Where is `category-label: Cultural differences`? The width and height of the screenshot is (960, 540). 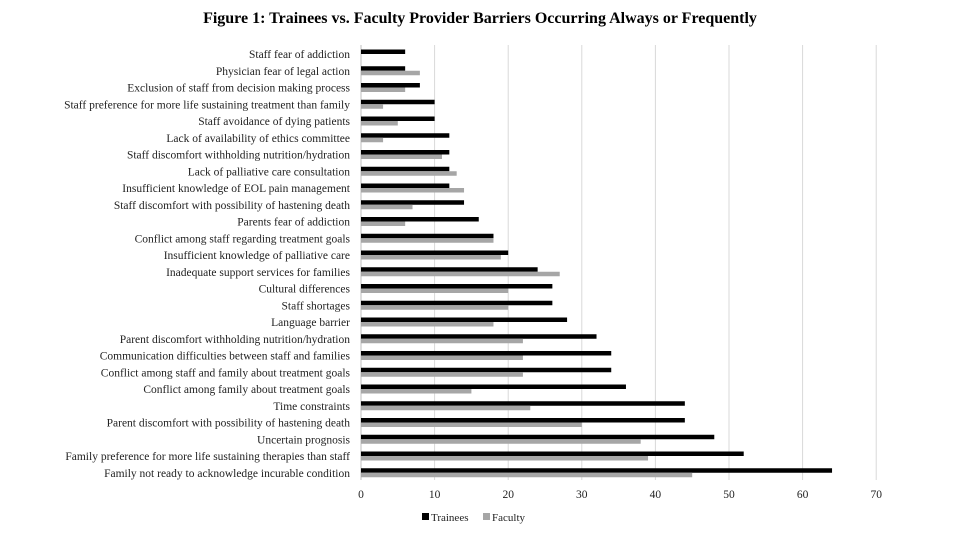
category-label: Cultural differences is located at coordinates (305, 290).